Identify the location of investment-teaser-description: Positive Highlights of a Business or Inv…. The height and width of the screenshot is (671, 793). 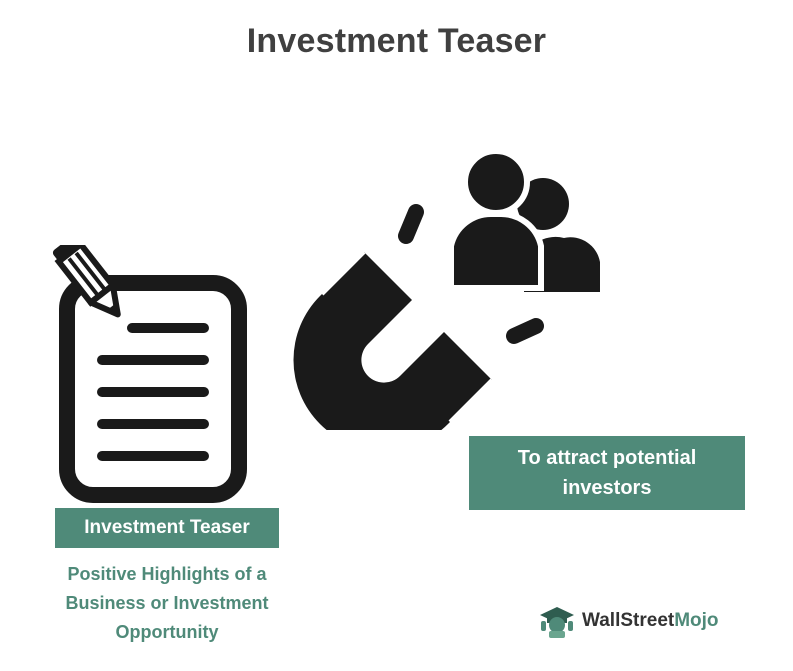
(167, 603).